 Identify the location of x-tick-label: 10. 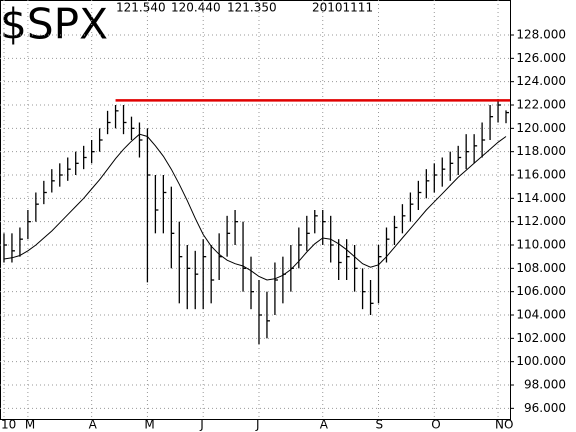
(8, 425).